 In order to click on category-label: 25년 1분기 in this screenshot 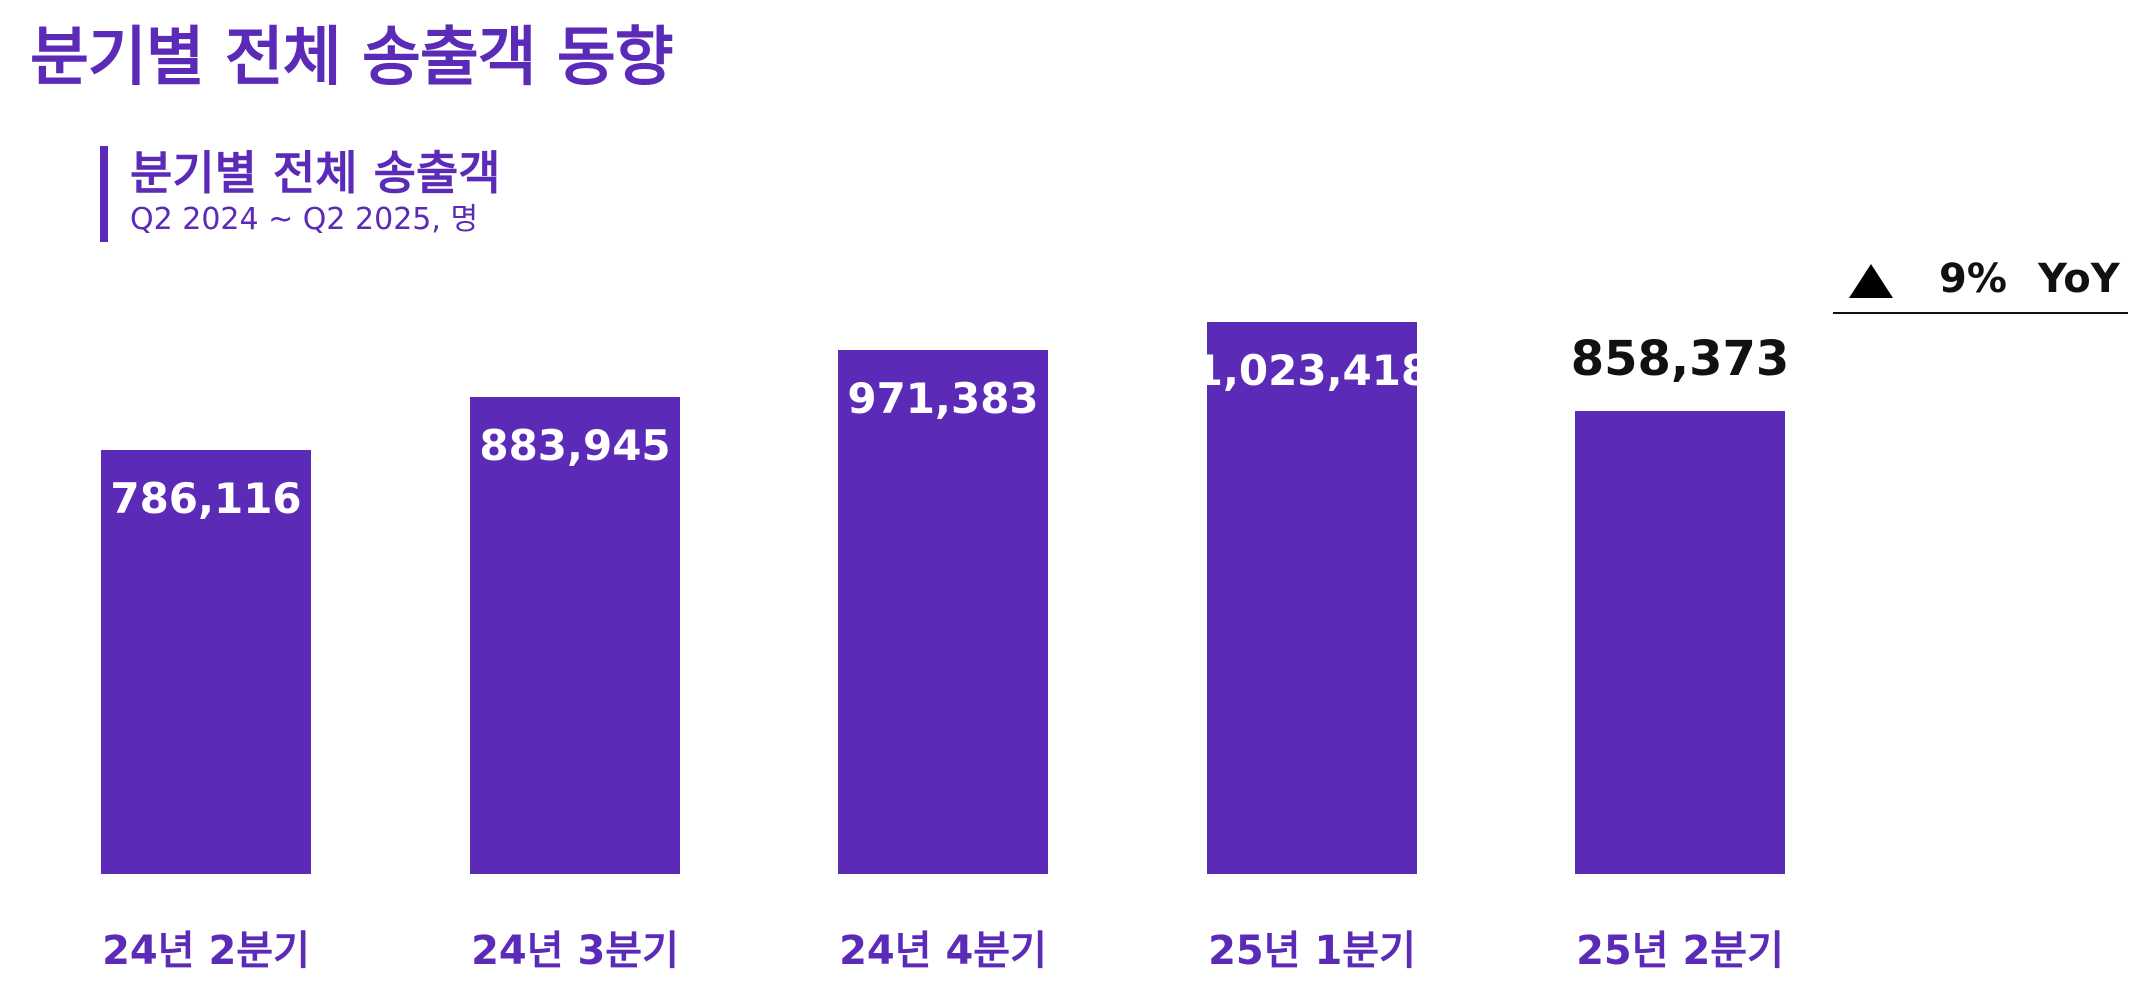, I will do `click(1312, 951)`.